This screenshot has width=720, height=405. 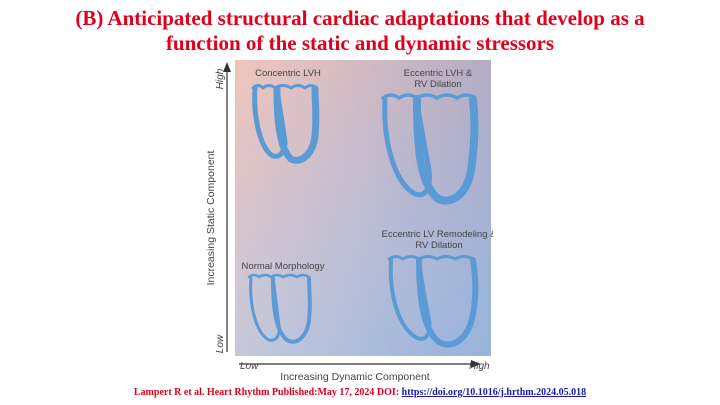 What do you see at coordinates (220, 343) in the screenshot?
I see `y-axis-low-label: Low` at bounding box center [220, 343].